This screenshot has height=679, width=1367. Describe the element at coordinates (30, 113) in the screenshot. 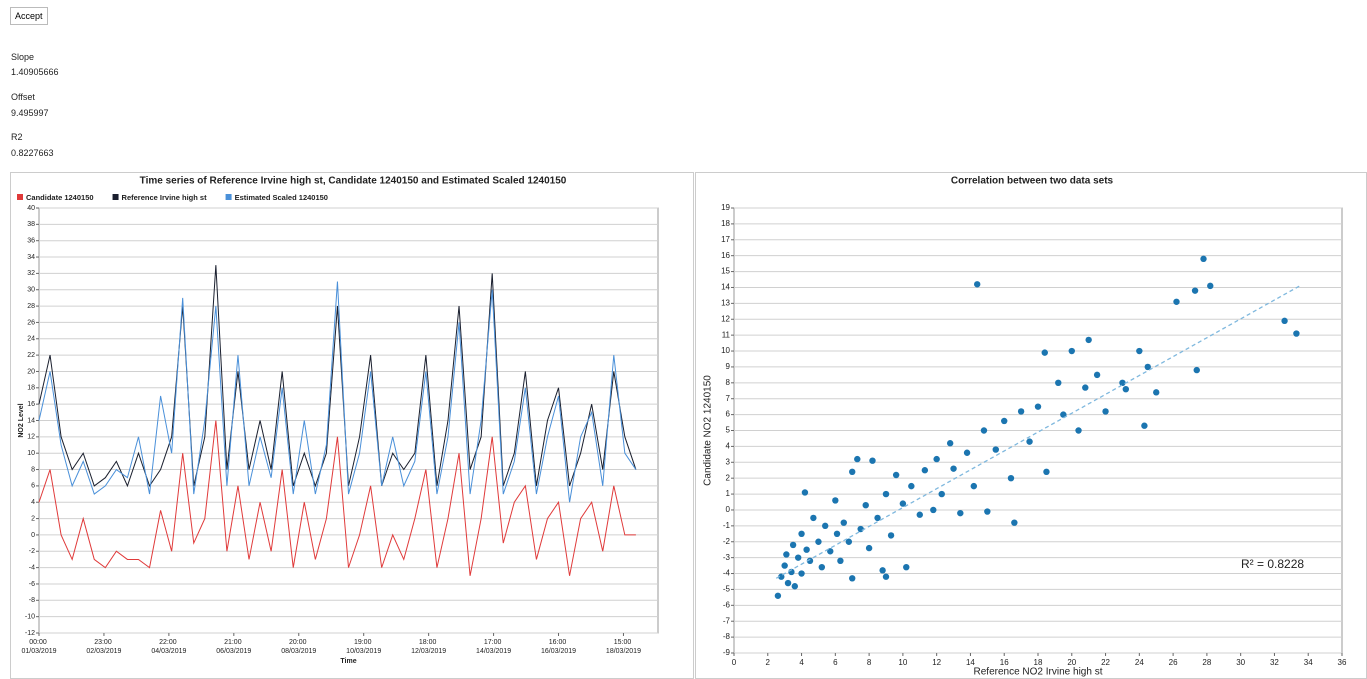

I see `field-value: 9.495997` at that location.